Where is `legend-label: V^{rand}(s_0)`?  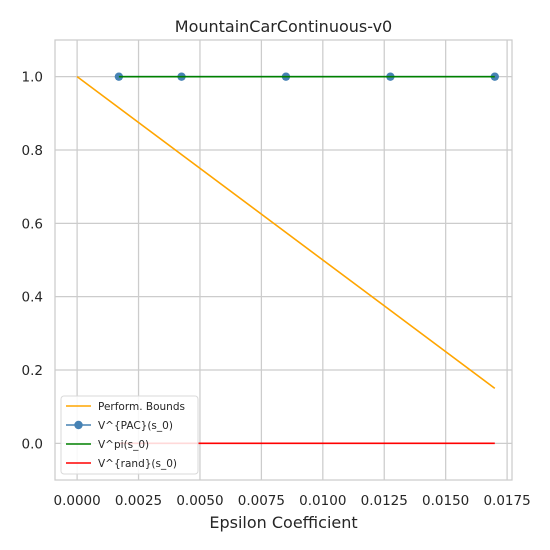
legend-label: V^{rand}(s_0) is located at coordinates (137, 464).